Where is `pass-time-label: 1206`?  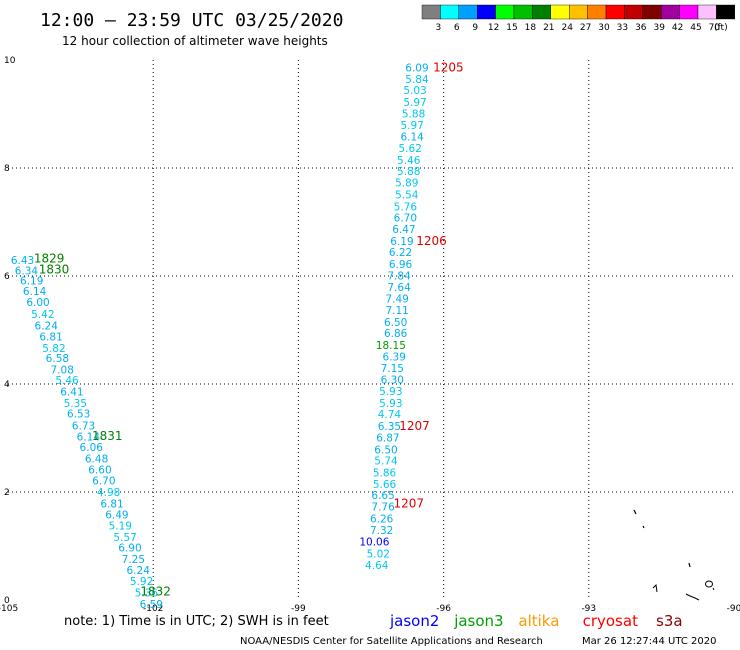 pass-time-label: 1206 is located at coordinates (431, 241).